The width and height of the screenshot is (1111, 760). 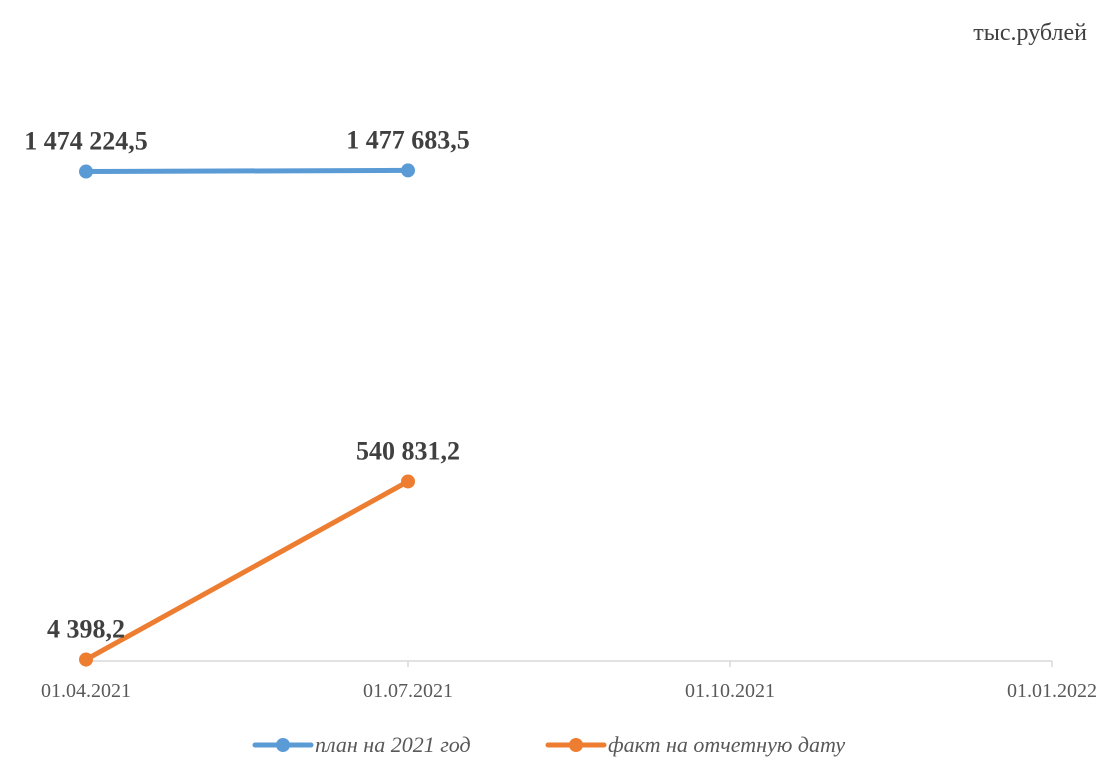 I want to click on data-label: 540 831,2, so click(x=408, y=450).